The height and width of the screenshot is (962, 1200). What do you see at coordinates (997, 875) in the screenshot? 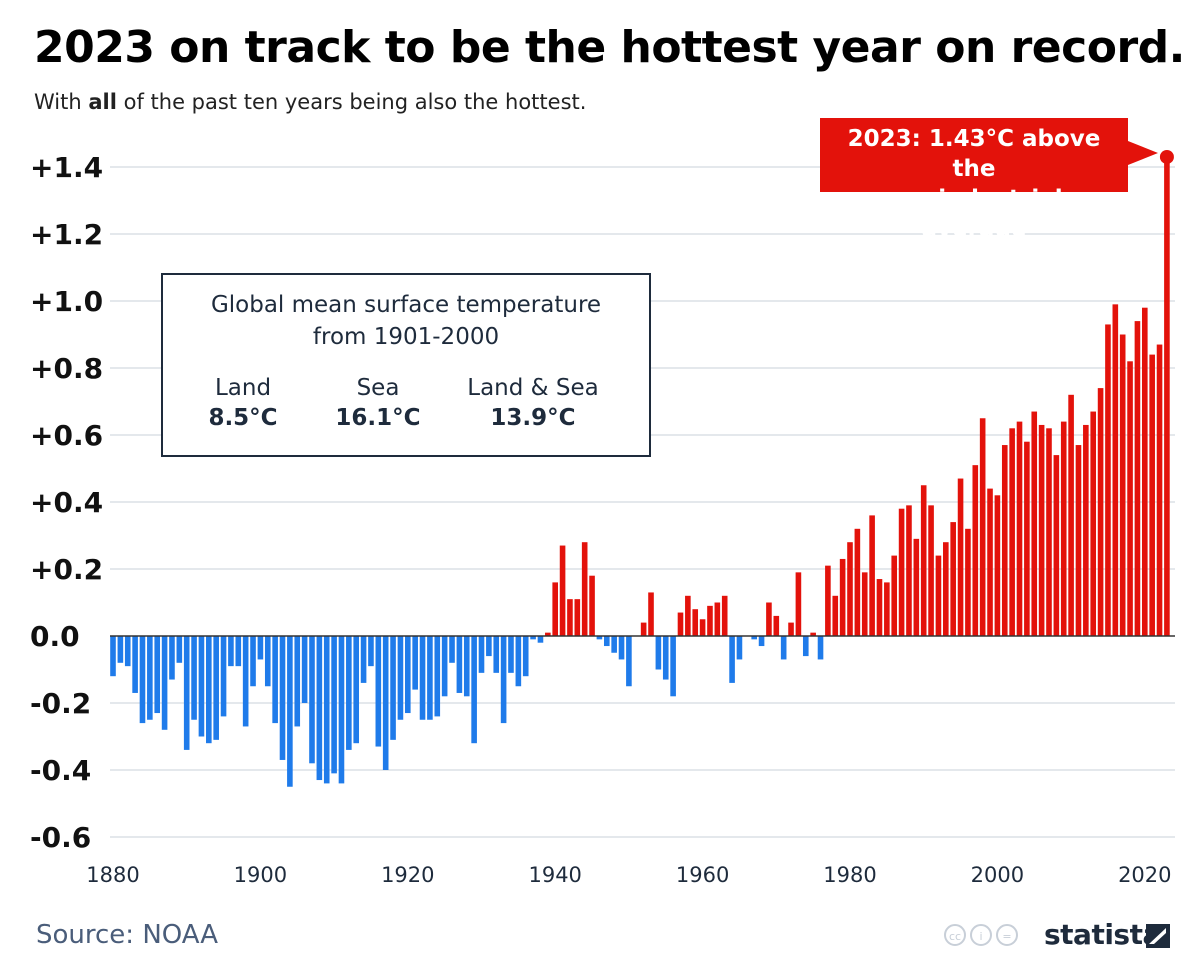
I see `x-tick-label: 2000` at bounding box center [997, 875].